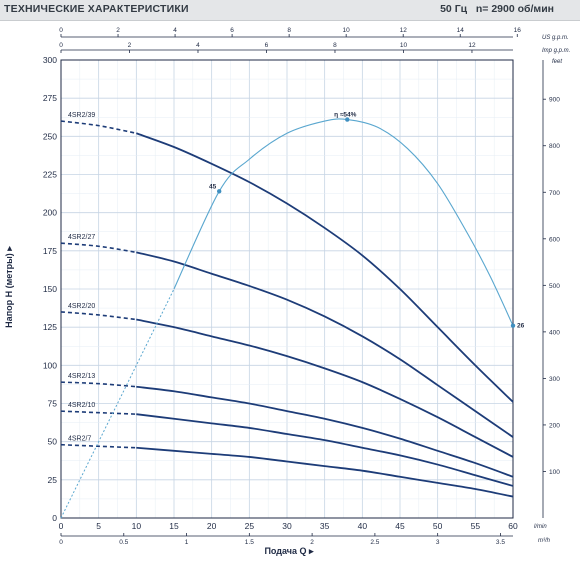 The image size is (580, 562). Describe the element at coordinates (554, 379) in the screenshot. I see `feet-tick-label: 300` at that location.